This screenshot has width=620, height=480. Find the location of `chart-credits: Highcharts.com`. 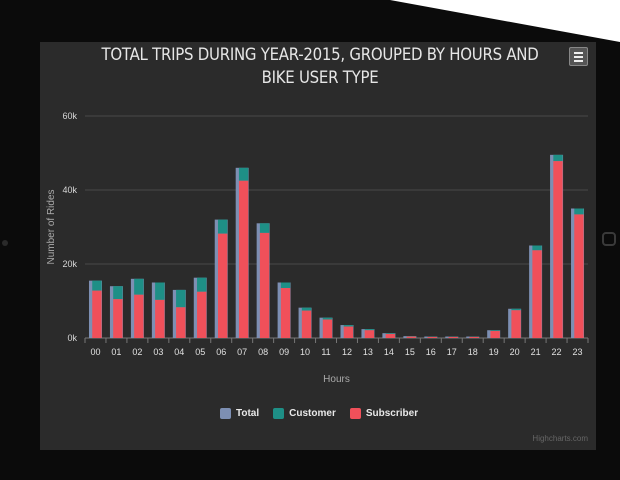

chart-credits: Highcharts.com is located at coordinates (560, 438).